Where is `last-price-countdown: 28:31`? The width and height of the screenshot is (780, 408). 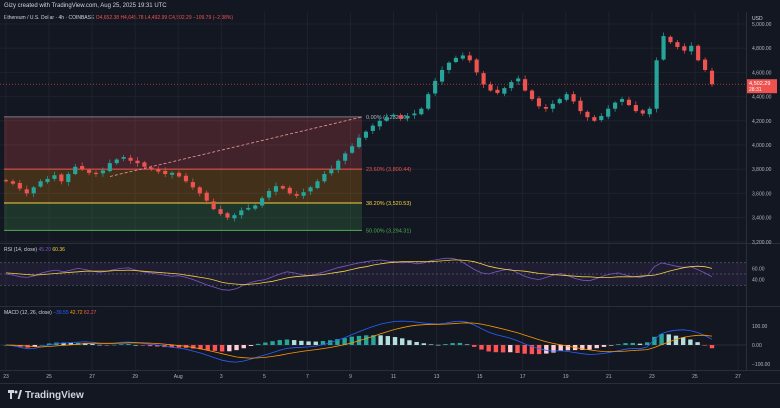
last-price-countdown: 28:31 is located at coordinates (755, 90).